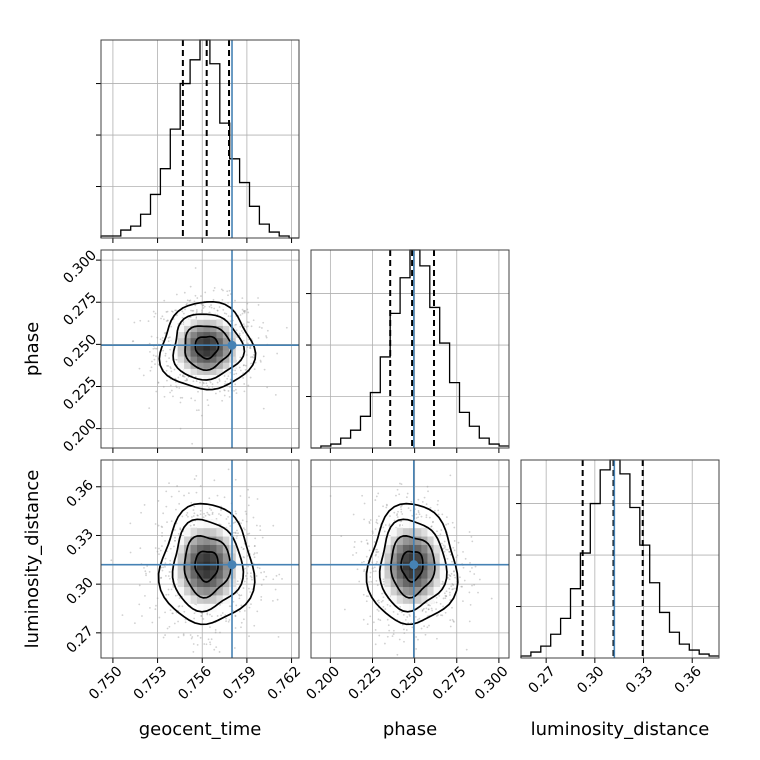 This screenshot has height=760, width=760. I want to click on x-tick-label: 0.275, so click(450, 683).